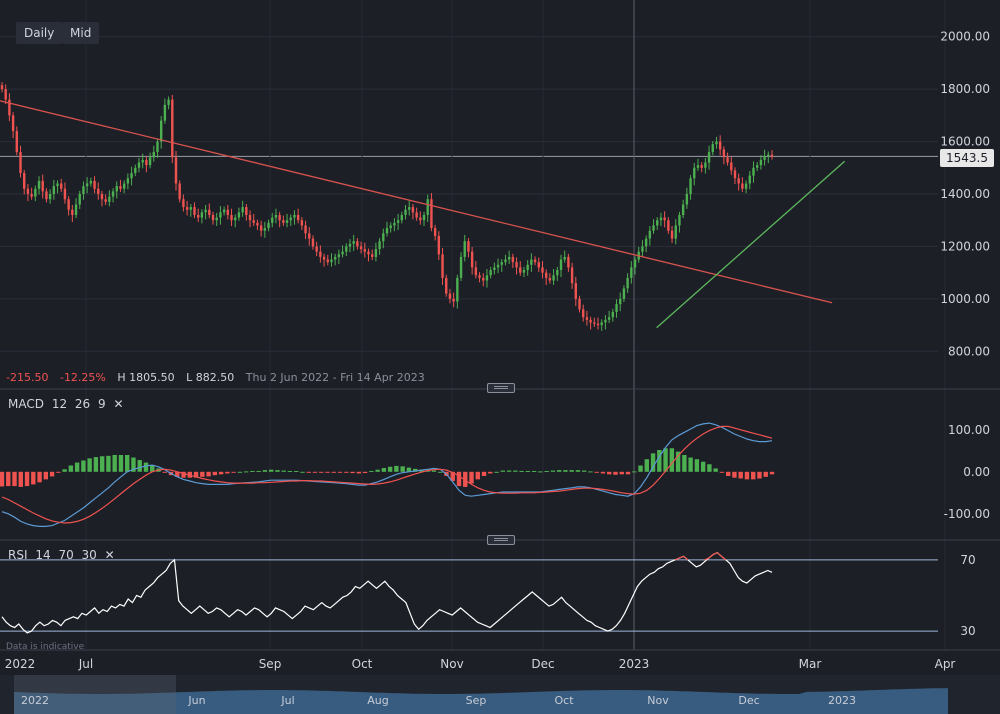  Describe the element at coordinates (45, 647) in the screenshot. I see `disclaimer: Data is indicative` at that location.